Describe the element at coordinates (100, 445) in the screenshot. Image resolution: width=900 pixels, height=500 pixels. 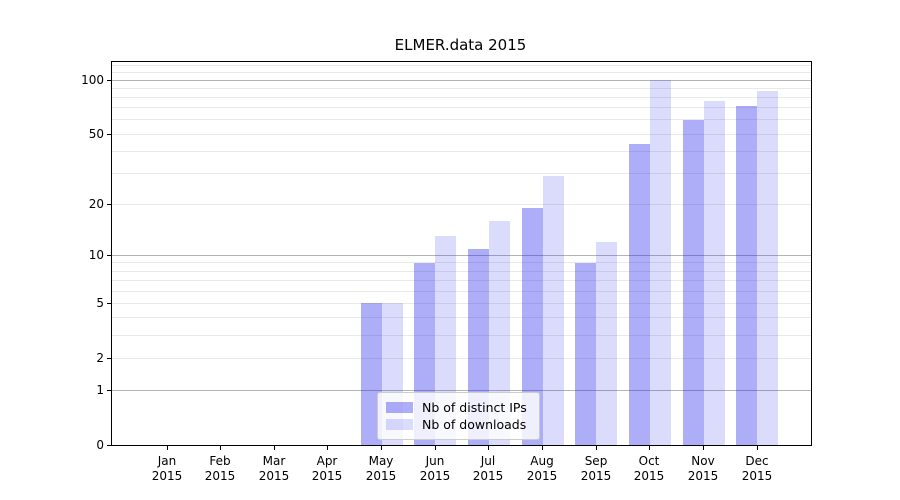
I see `y-tick-label-0: 0` at that location.